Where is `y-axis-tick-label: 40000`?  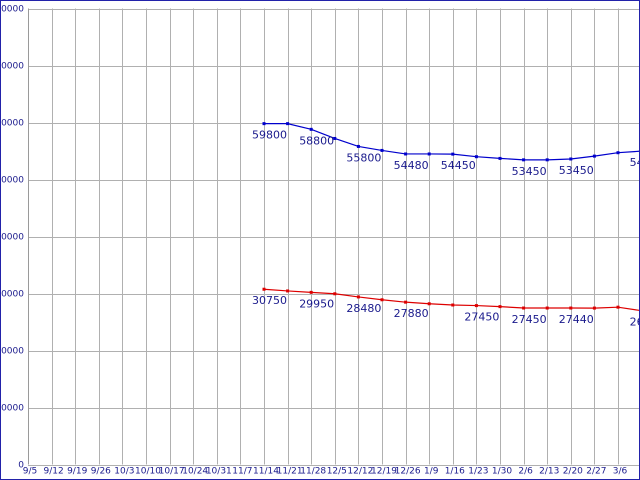
y-axis-tick-label: 40000 is located at coordinates (12, 238).